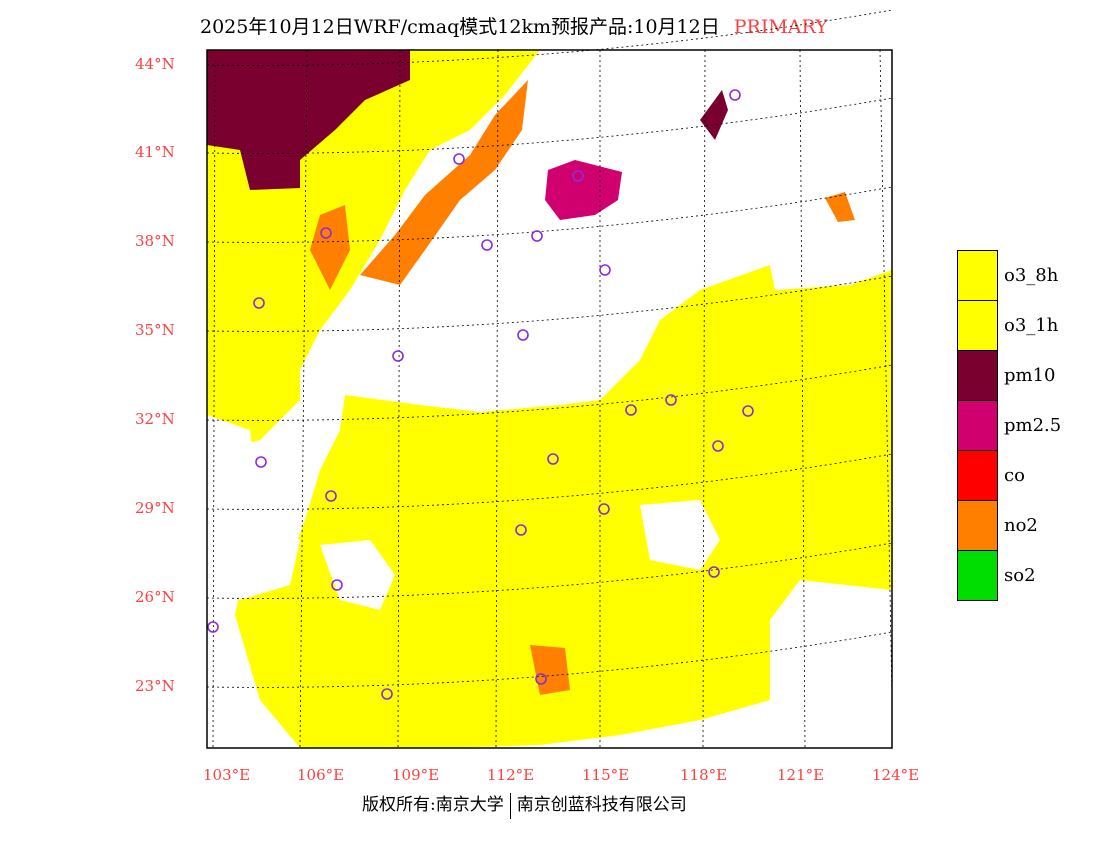 The width and height of the screenshot is (1100, 850). What do you see at coordinates (1031, 325) in the screenshot?
I see `legend-label: o3_1h` at bounding box center [1031, 325].